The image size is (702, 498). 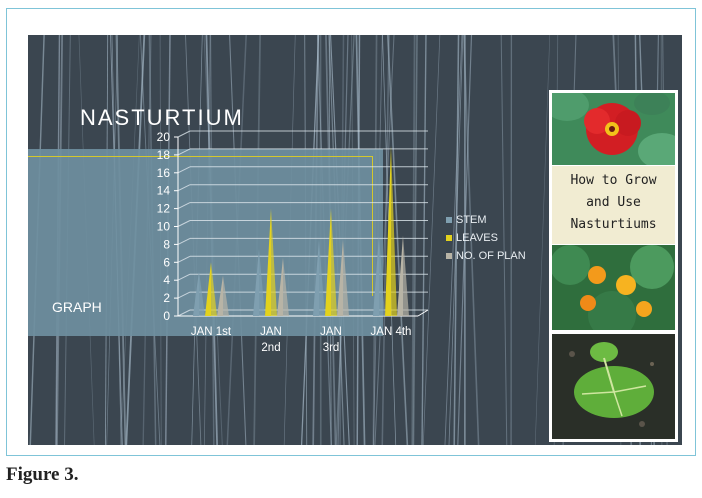 I want to click on legend-item: NO. OF PLAN, so click(x=486, y=256).